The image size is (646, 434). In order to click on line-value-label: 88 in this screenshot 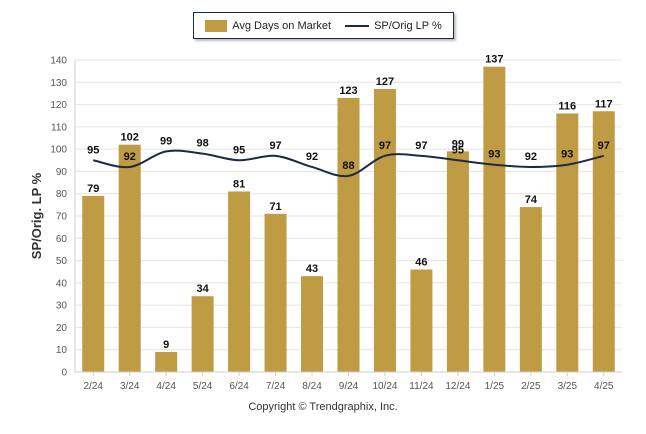, I will do `click(348, 166)`.